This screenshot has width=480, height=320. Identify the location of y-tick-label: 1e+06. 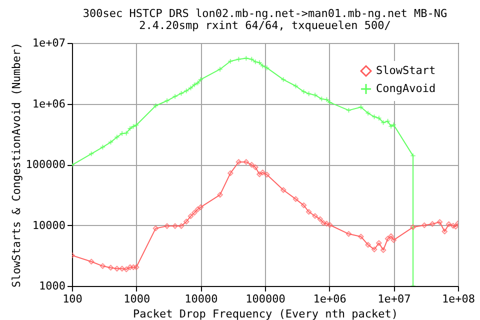
(49, 103).